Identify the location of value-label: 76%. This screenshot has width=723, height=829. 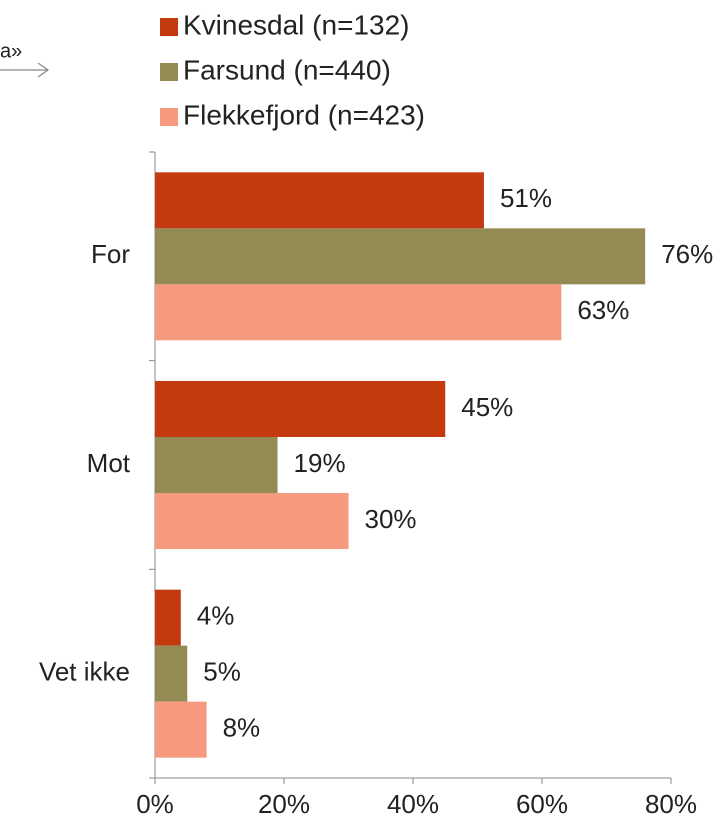
(687, 254).